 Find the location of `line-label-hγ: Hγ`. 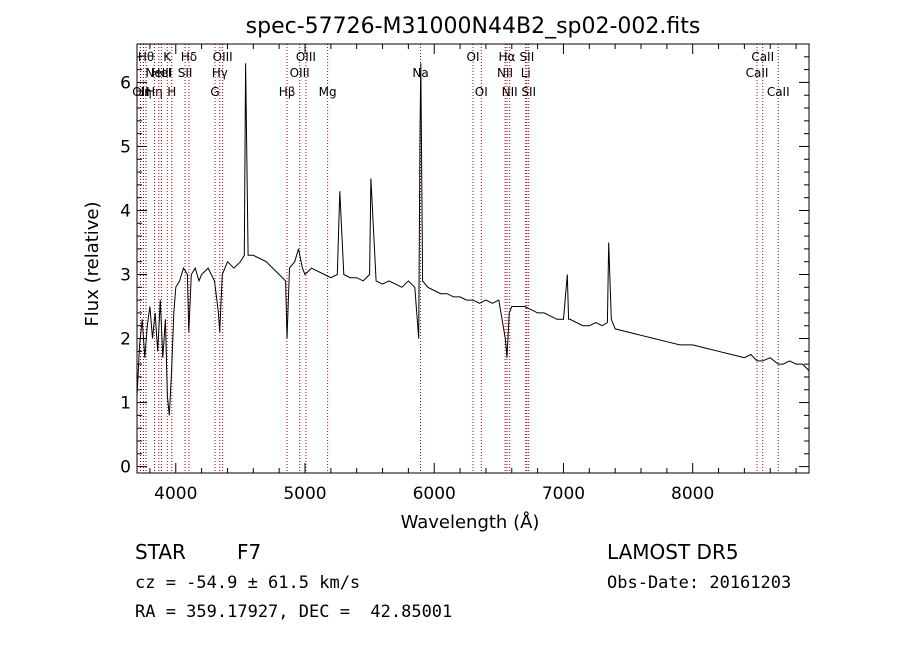

line-label-hγ: Hγ is located at coordinates (220, 73).